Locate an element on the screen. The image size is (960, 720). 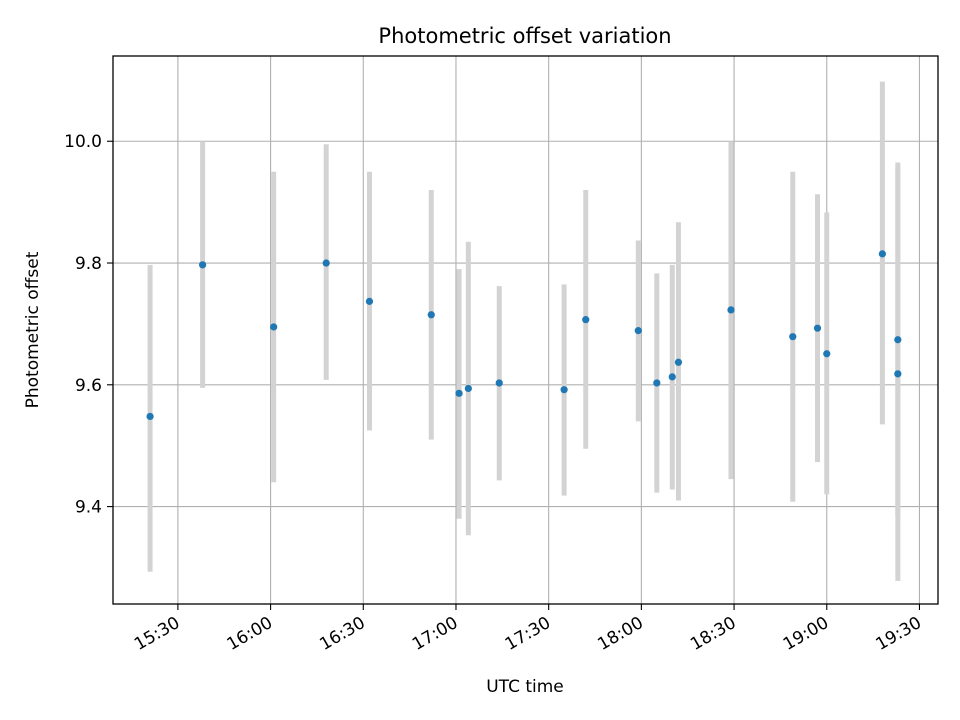
y-tick-label: 10.0 is located at coordinates (83, 142).